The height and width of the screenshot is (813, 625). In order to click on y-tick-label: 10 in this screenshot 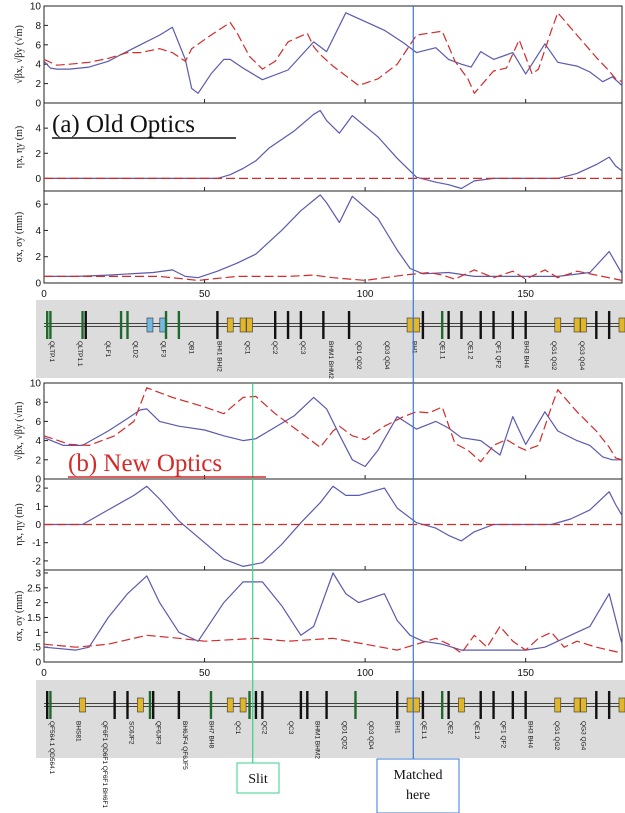, I will do `click(36, 384)`.